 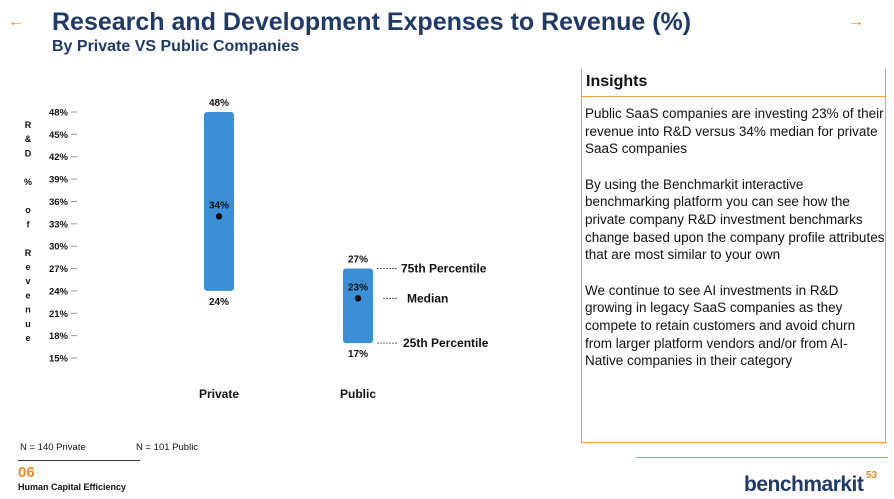 I want to click on insights-title: Insights, so click(x=617, y=81).